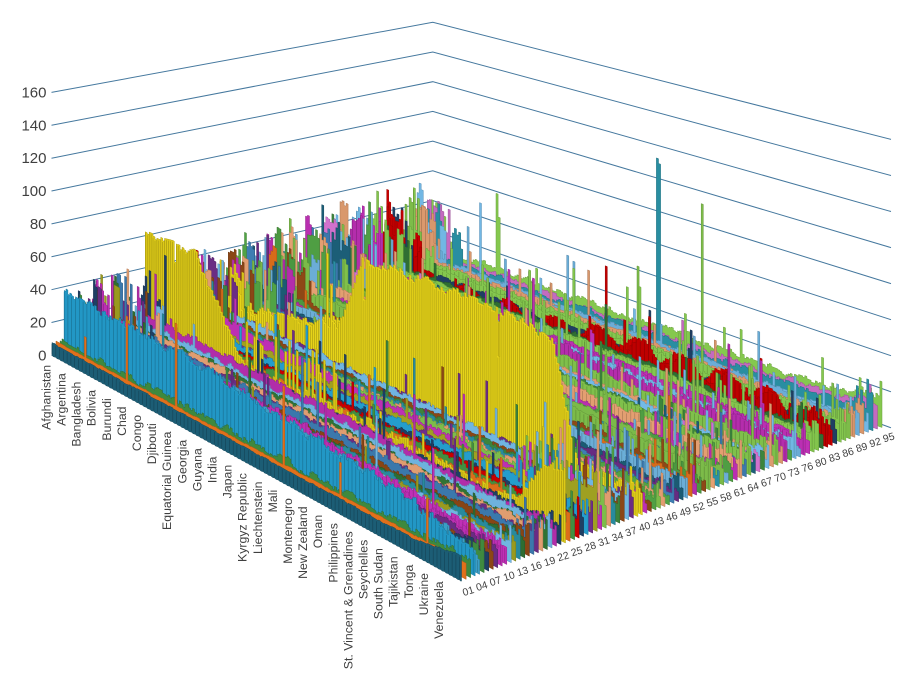  I want to click on svg-text: 07, so click(496, 582).